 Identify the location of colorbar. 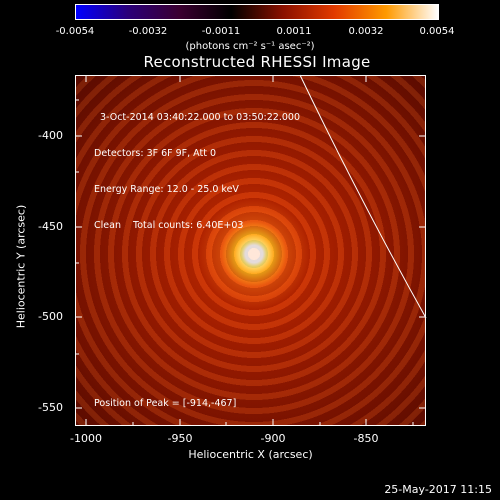
(257, 12).